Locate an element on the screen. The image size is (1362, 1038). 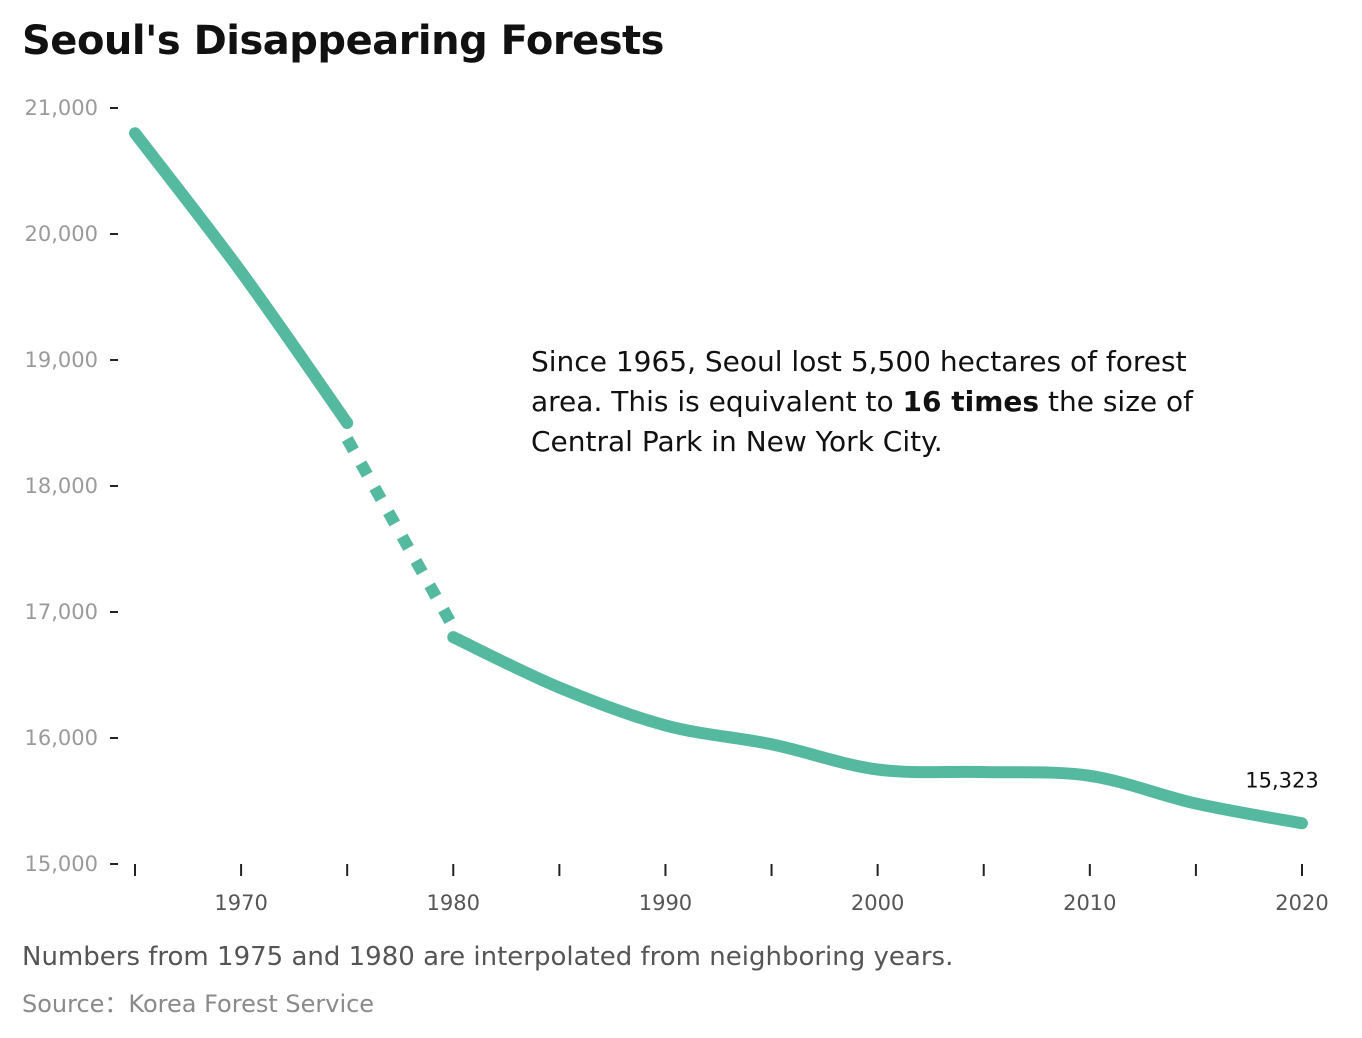
y-tick-label: 17,000 is located at coordinates (61, 612).